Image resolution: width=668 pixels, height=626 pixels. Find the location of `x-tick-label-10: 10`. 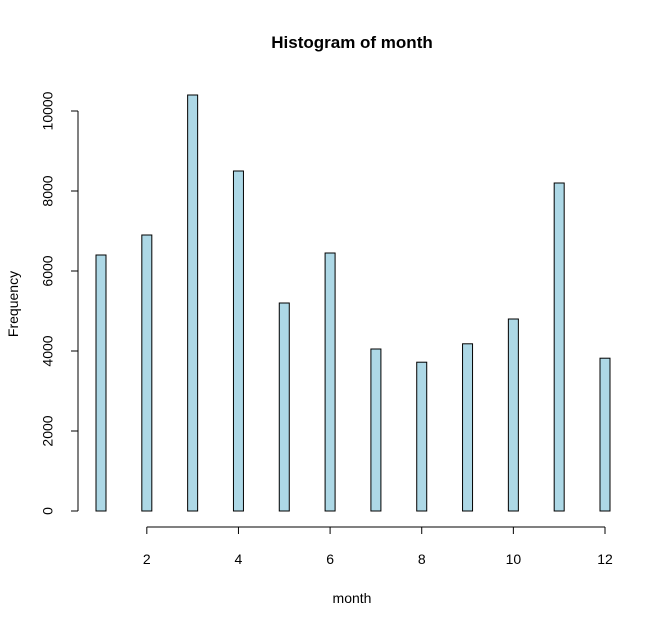

x-tick-label-10: 10 is located at coordinates (514, 559).